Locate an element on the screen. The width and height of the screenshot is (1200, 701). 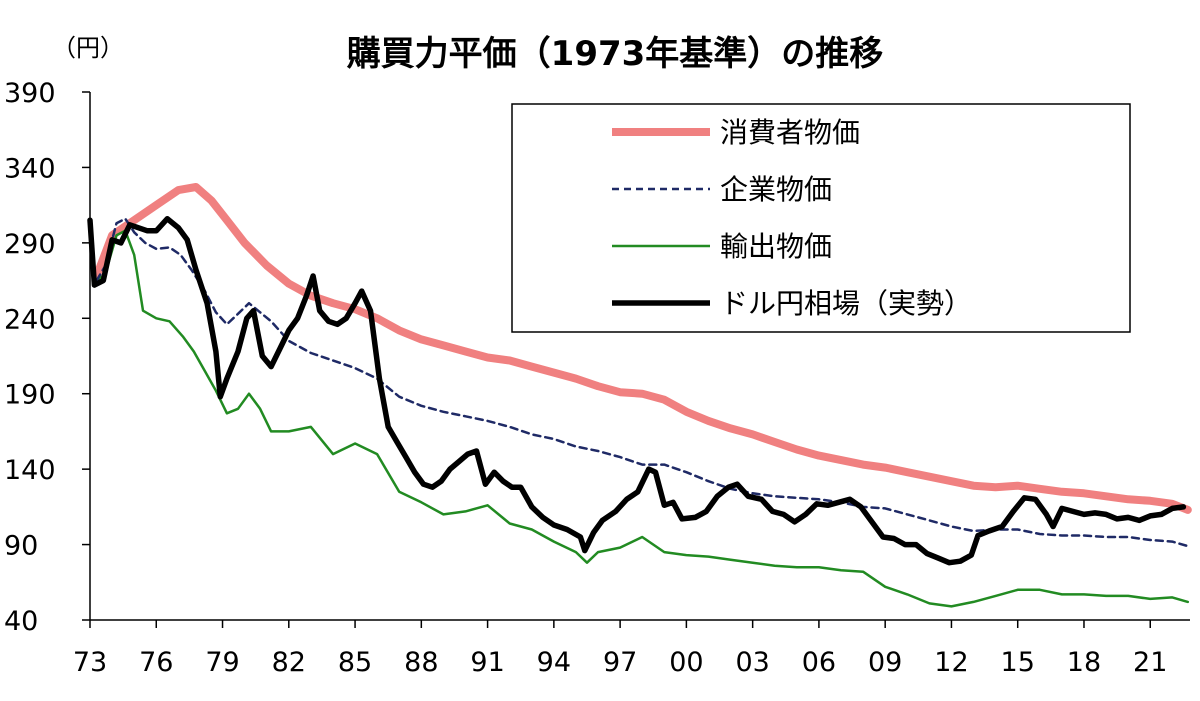
x-tick-label: 76 is located at coordinates (156, 662).